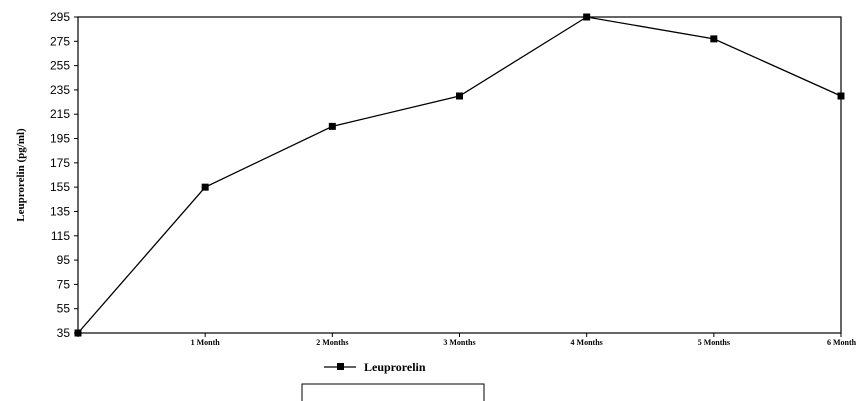  What do you see at coordinates (395, 367) in the screenshot?
I see `legend-label: Leuprorelin` at bounding box center [395, 367].